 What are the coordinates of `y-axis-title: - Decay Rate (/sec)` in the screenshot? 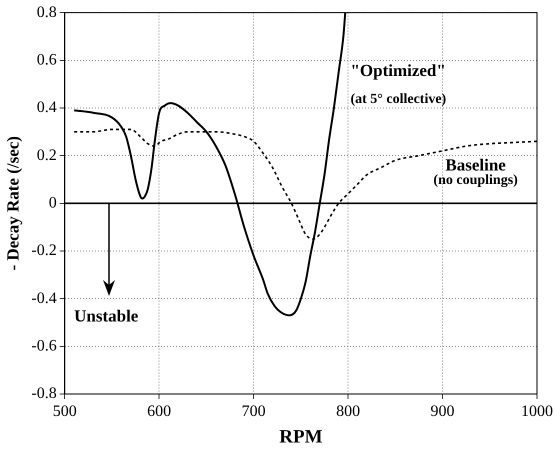 It's located at (13, 203).